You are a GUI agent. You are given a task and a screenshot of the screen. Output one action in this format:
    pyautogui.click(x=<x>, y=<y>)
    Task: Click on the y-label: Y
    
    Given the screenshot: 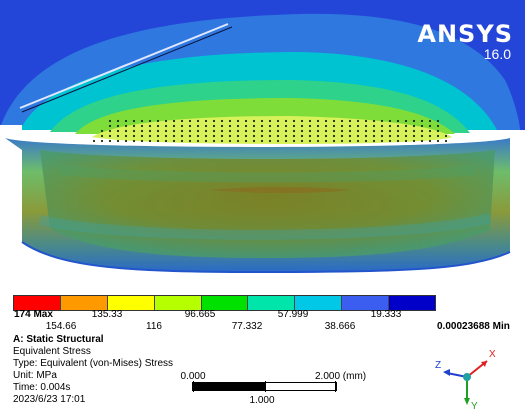 What is the action you would take?
    pyautogui.click(x=474, y=406)
    